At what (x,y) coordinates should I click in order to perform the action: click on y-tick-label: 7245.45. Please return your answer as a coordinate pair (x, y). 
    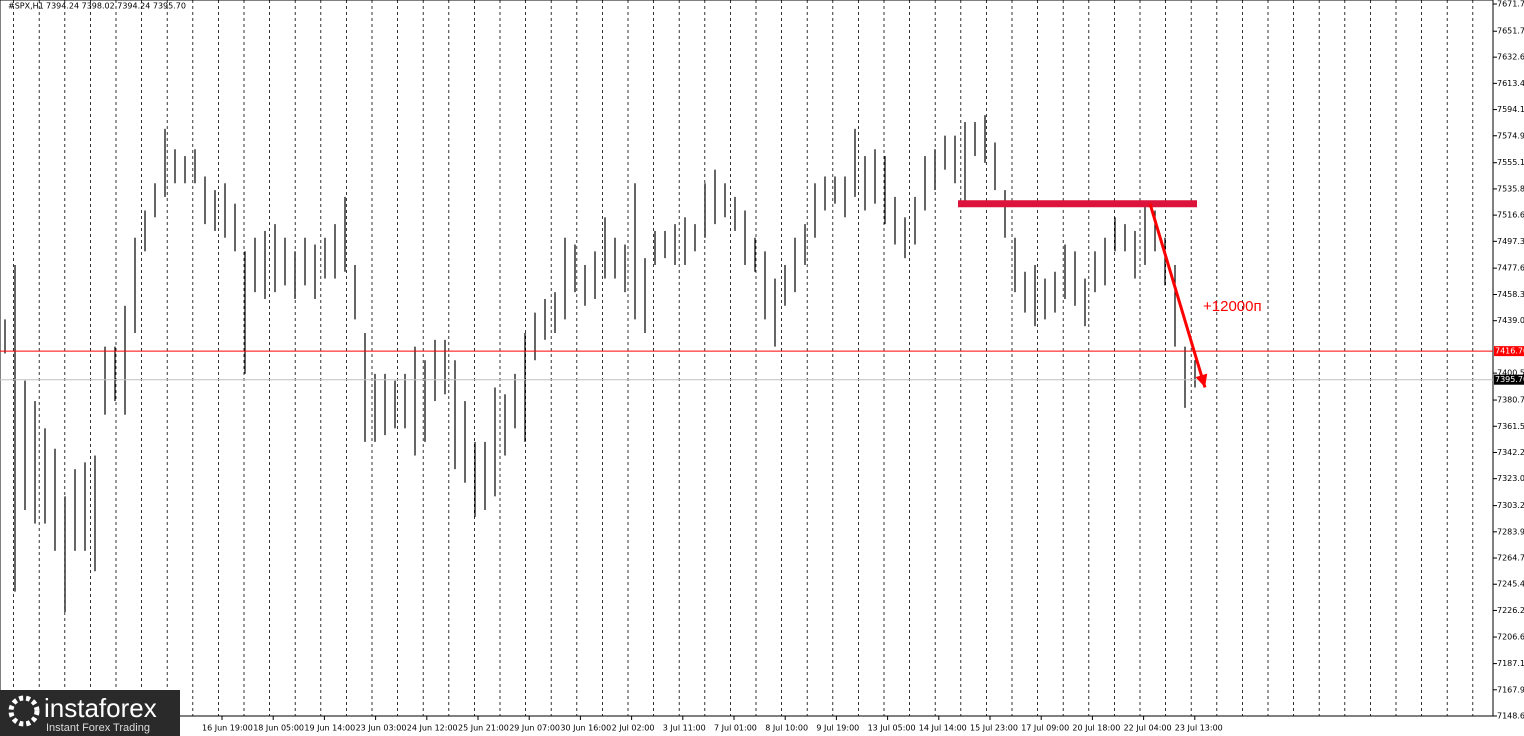
    Looking at the image, I should click on (1510, 584).